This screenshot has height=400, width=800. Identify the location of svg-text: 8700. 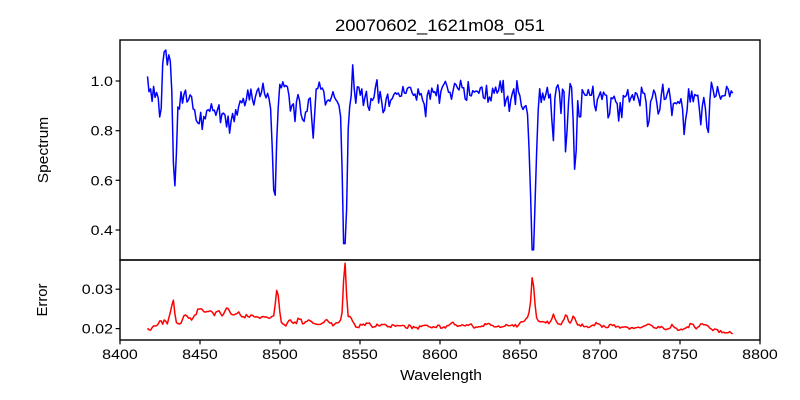
(600, 354).